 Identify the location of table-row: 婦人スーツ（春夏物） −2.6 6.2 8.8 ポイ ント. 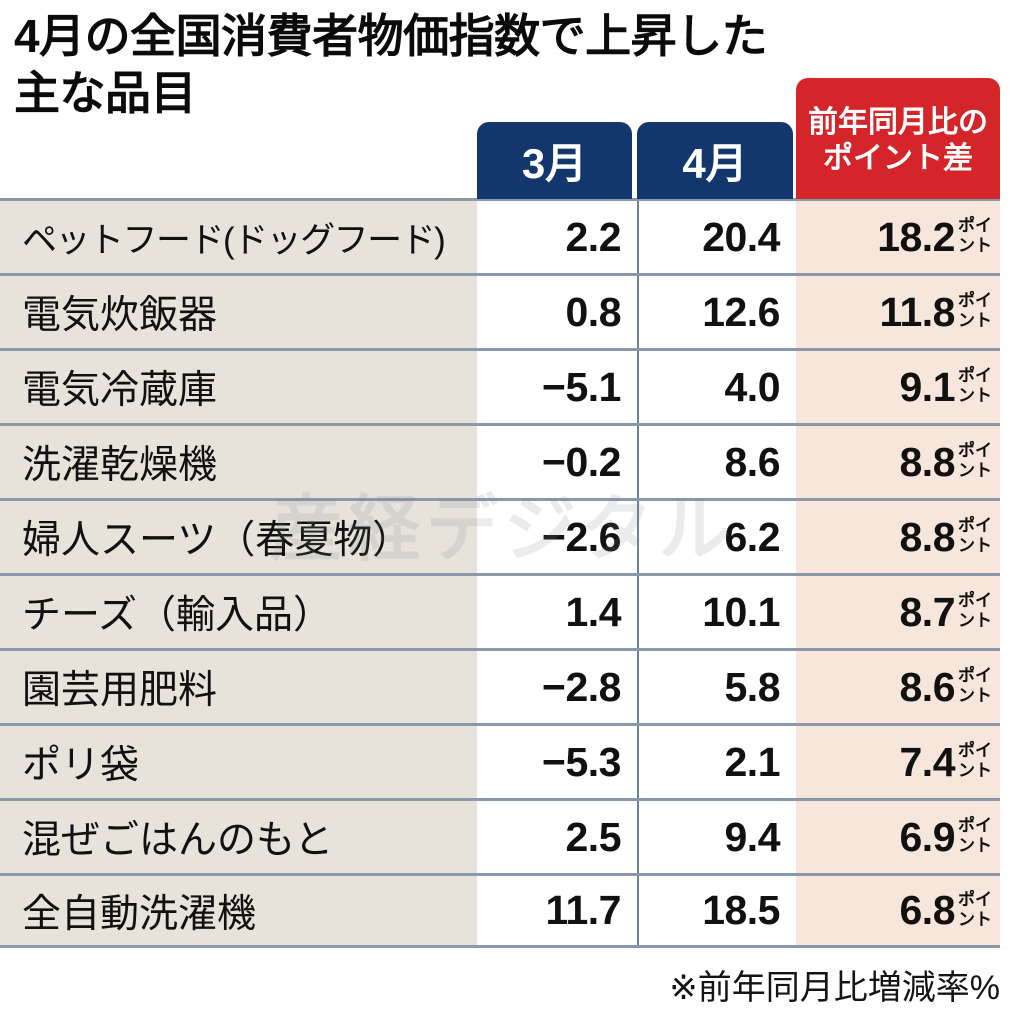
(500, 535).